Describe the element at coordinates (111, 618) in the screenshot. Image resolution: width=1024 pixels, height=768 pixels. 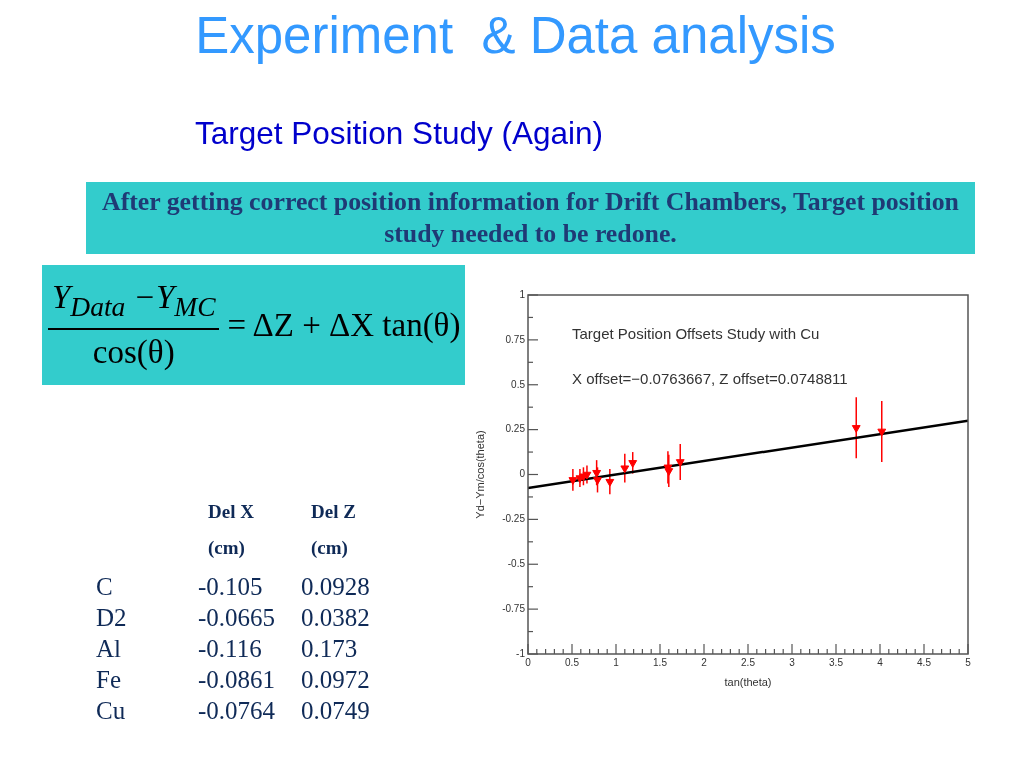
I see `category-label: D2` at that location.